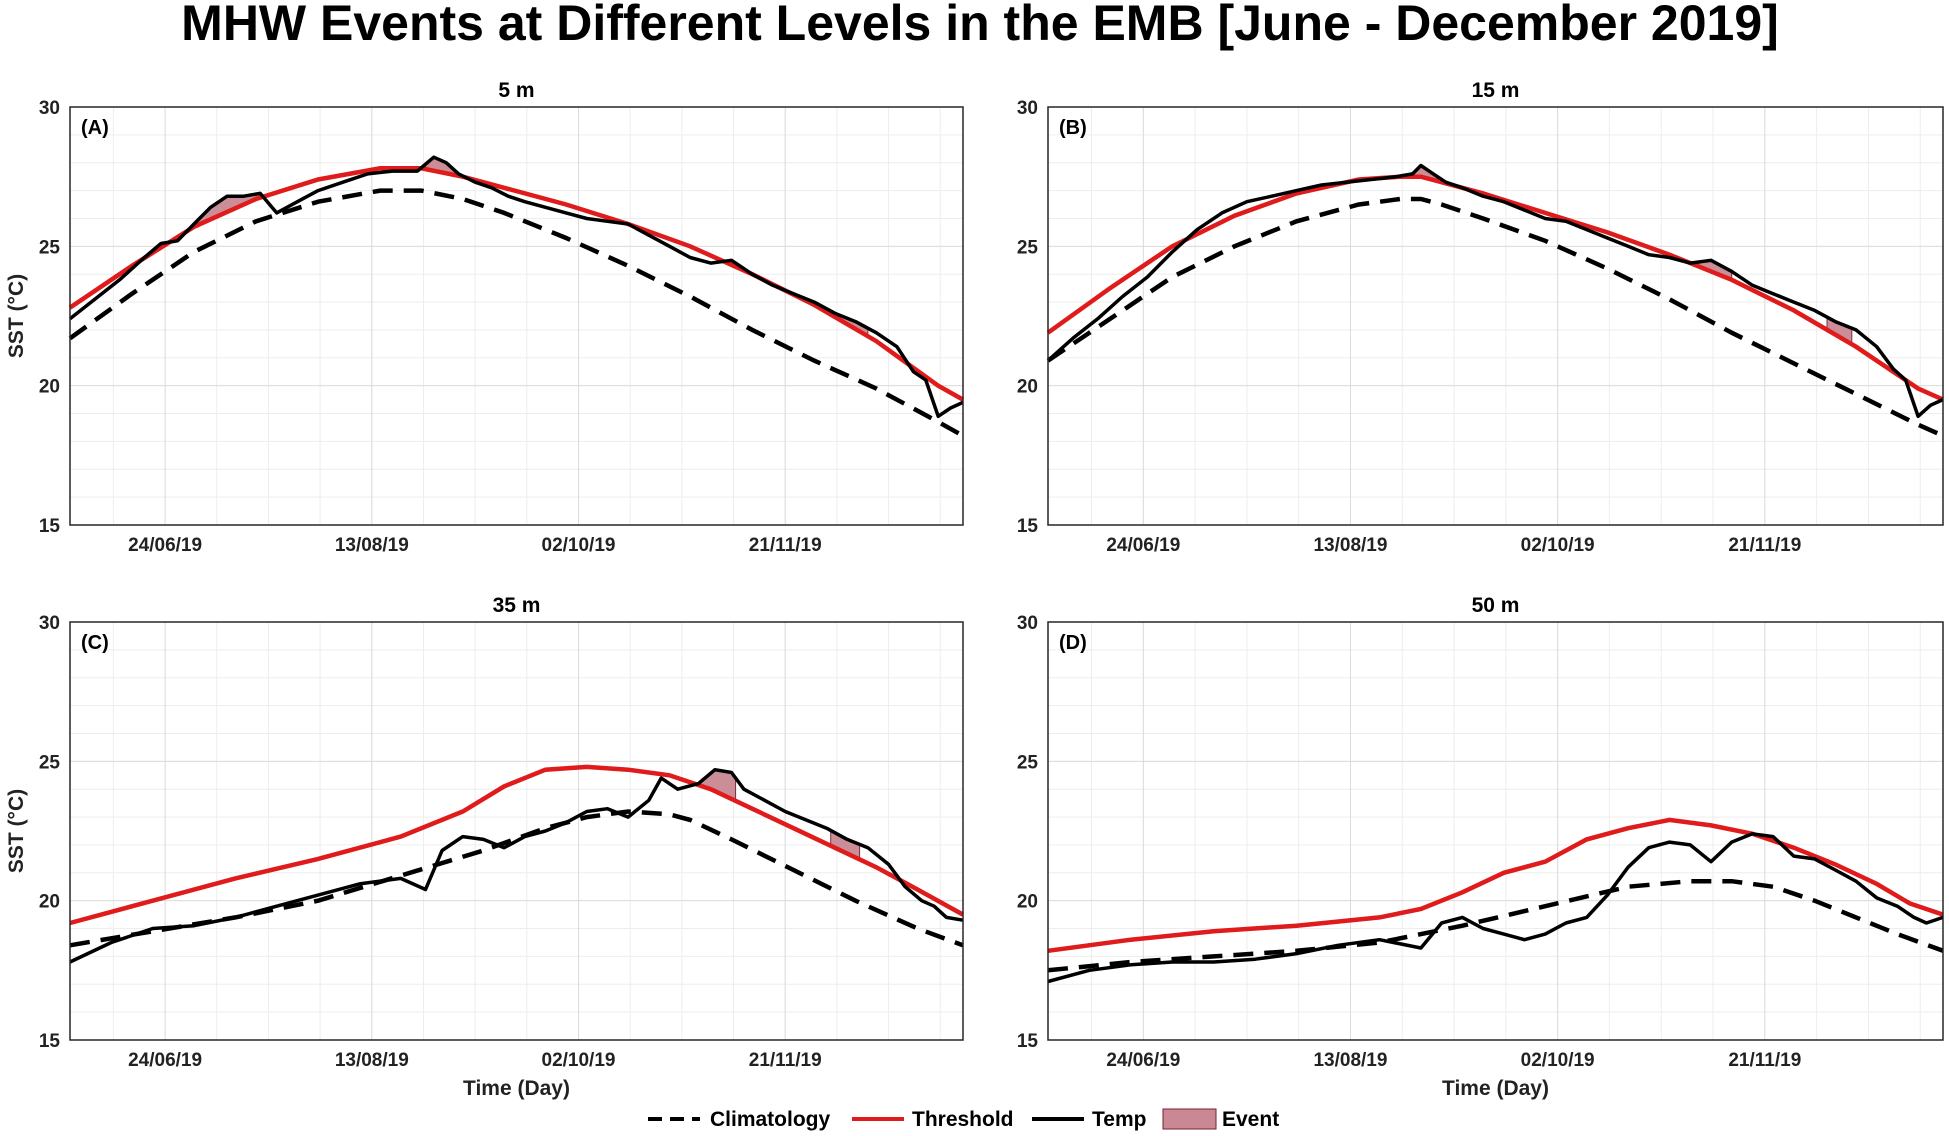  What do you see at coordinates (1250, 1119) in the screenshot?
I see `legend-event-label: Event` at bounding box center [1250, 1119].